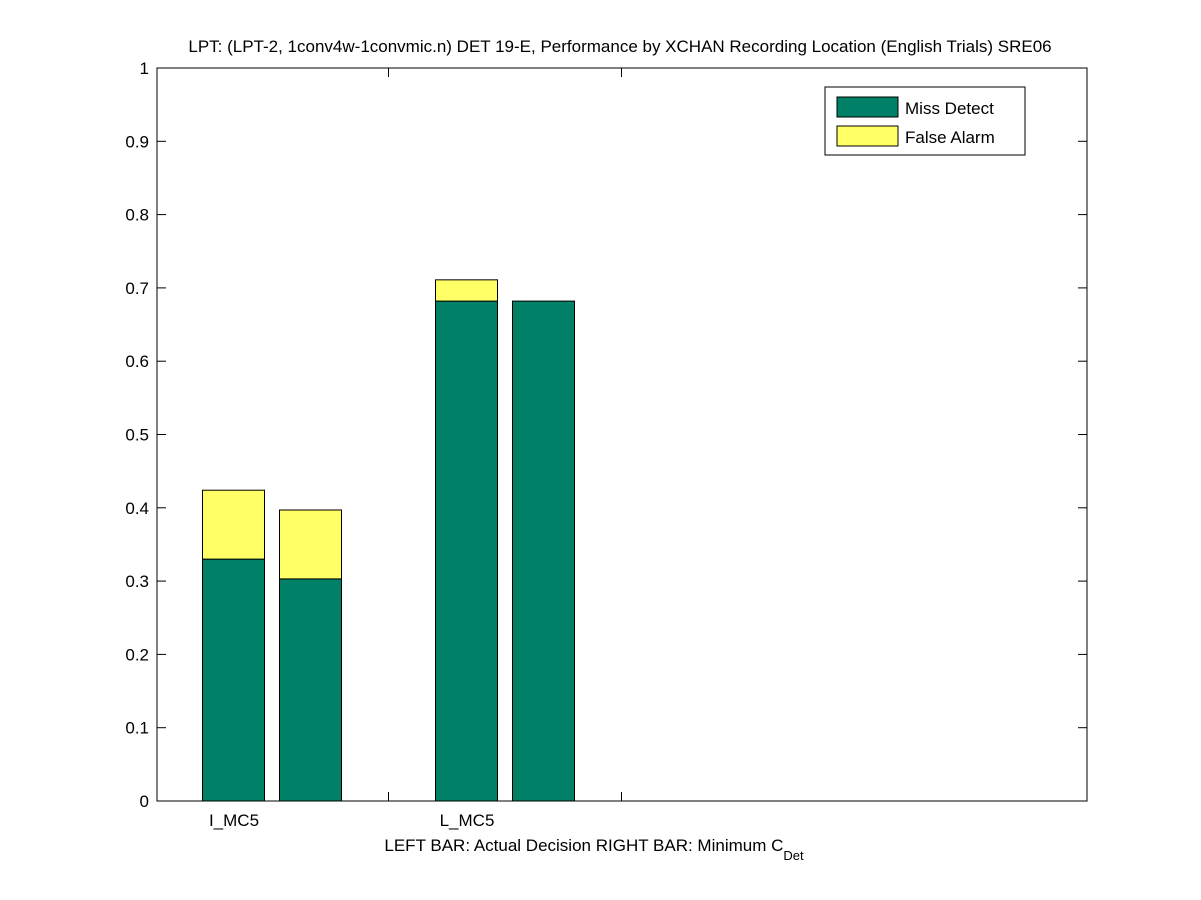 The height and width of the screenshot is (900, 1201). What do you see at coordinates (234, 820) in the screenshot?
I see `x-tick-label: I_MC5` at bounding box center [234, 820].